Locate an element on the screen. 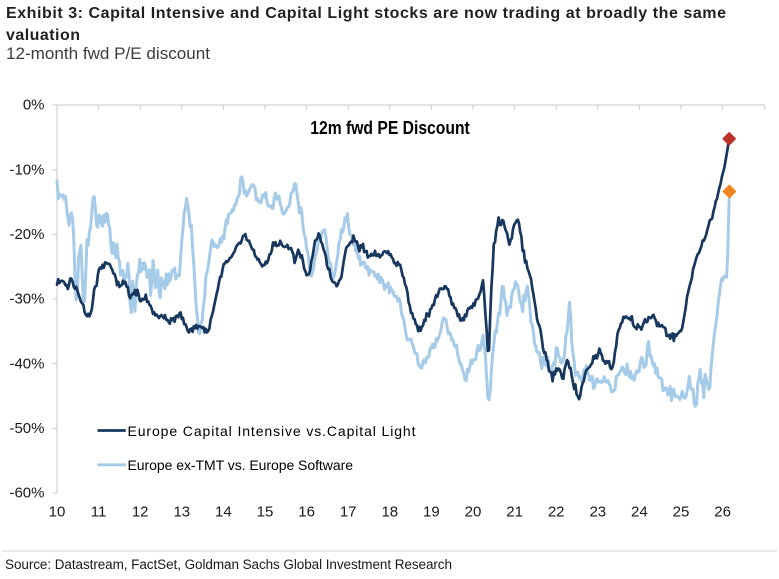 The width and height of the screenshot is (779, 579). svg-text: 0% is located at coordinates (34, 105).